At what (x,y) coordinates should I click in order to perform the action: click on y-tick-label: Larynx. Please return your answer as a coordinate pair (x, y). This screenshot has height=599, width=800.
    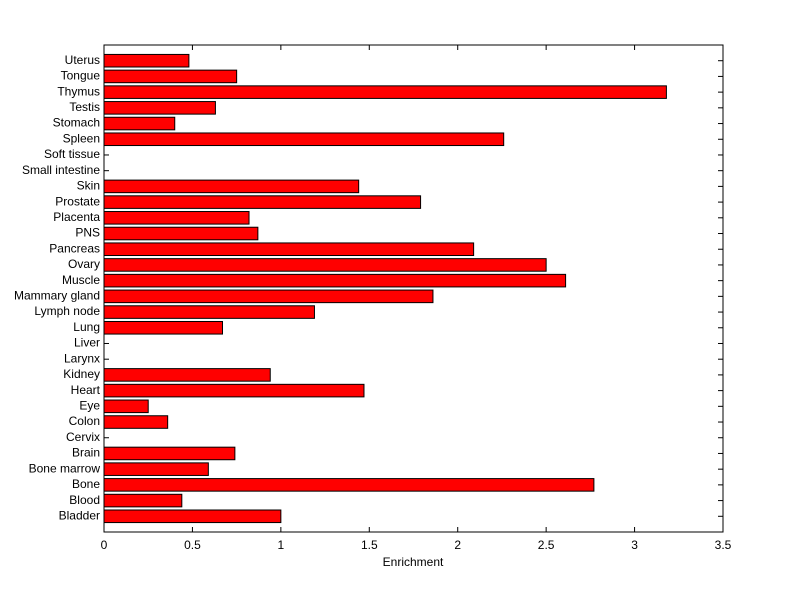
    Looking at the image, I should click on (82, 358).